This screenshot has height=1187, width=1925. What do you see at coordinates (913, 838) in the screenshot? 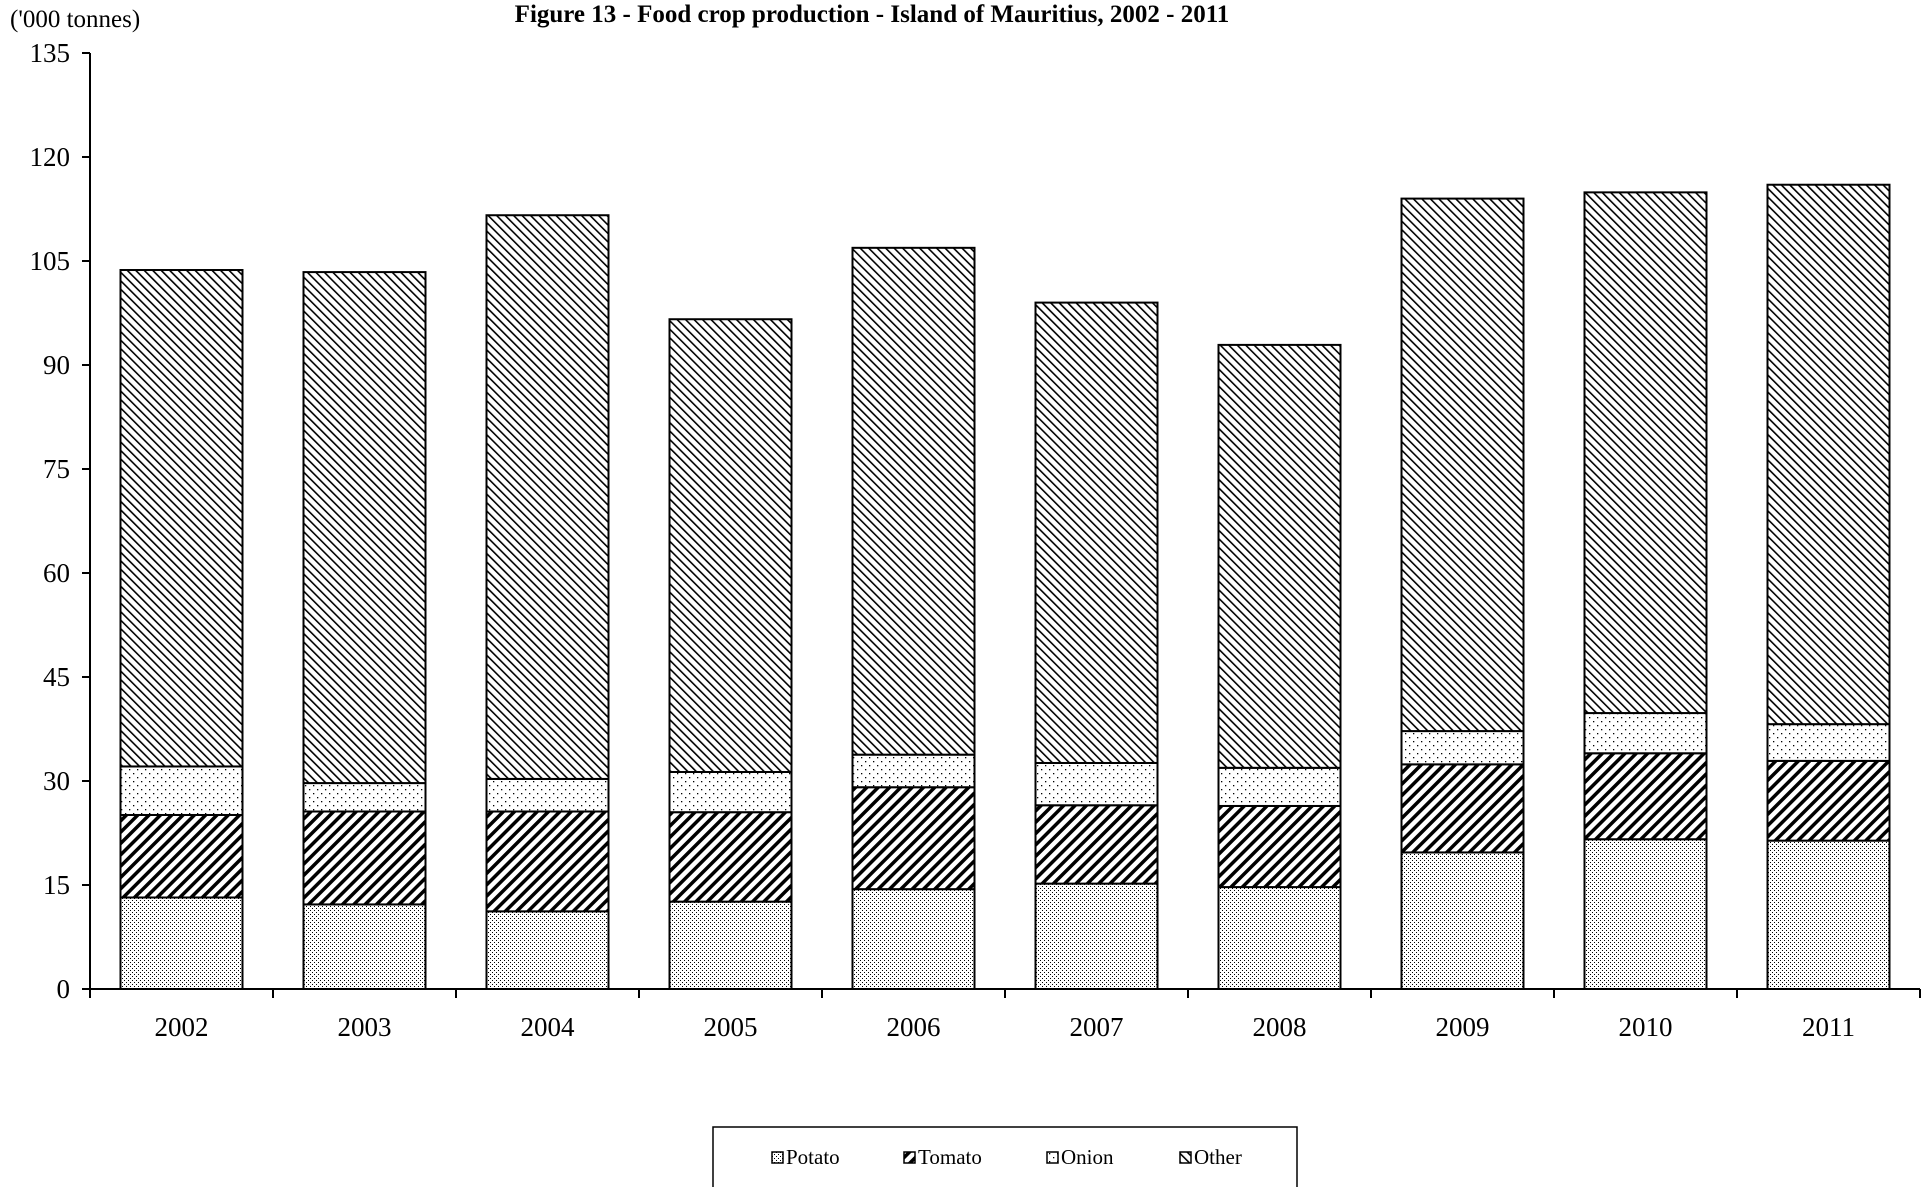
I see `bar-tomato-2006` at bounding box center [913, 838].